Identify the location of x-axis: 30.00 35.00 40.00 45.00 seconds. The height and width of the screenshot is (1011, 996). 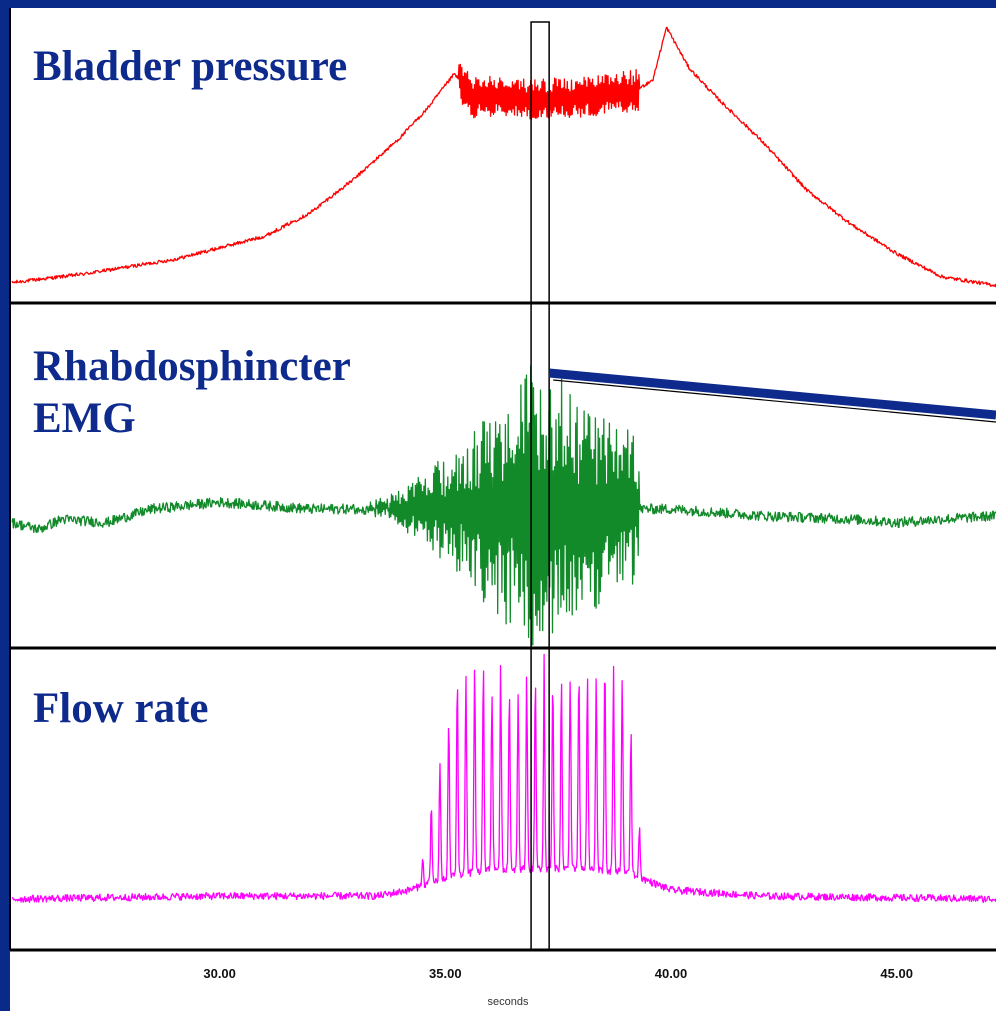
(558, 987).